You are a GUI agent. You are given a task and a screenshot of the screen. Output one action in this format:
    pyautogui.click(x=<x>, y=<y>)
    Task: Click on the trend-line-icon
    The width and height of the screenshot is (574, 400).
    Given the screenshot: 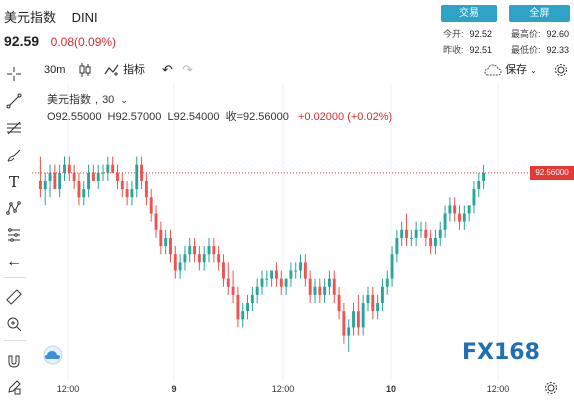 What is the action you would take?
    pyautogui.click(x=14, y=101)
    